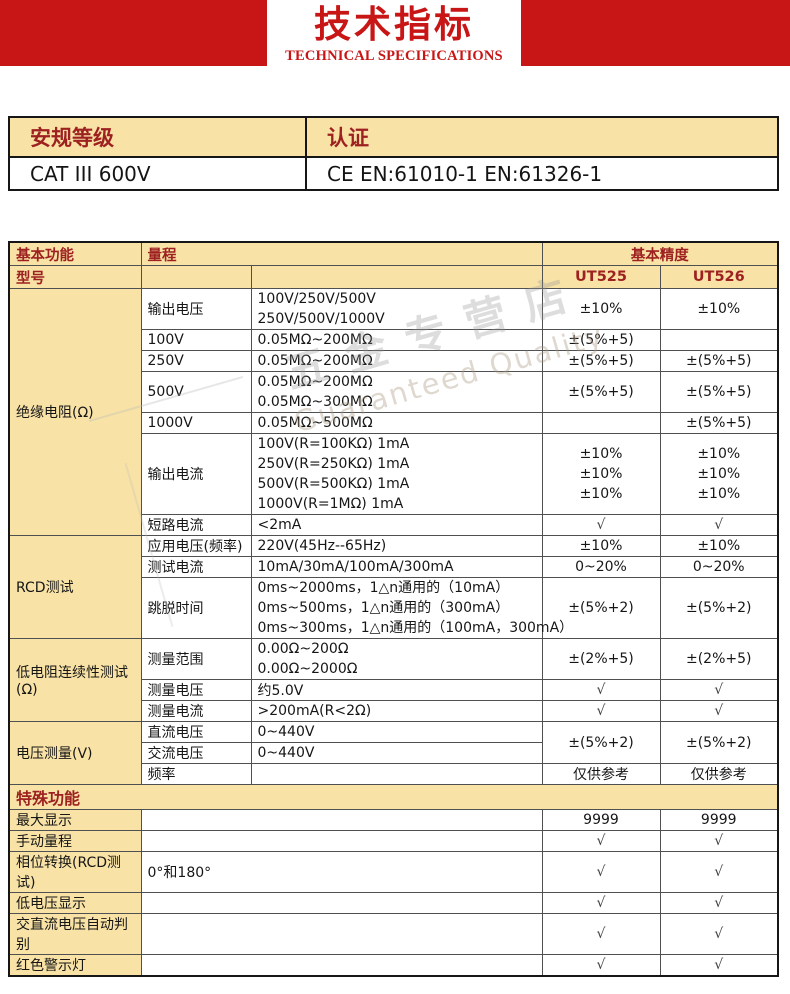 This screenshot has width=790, height=994. What do you see at coordinates (601, 474) in the screenshot?
I see `ut525-cell: ±10% ±10% ±10%` at bounding box center [601, 474].